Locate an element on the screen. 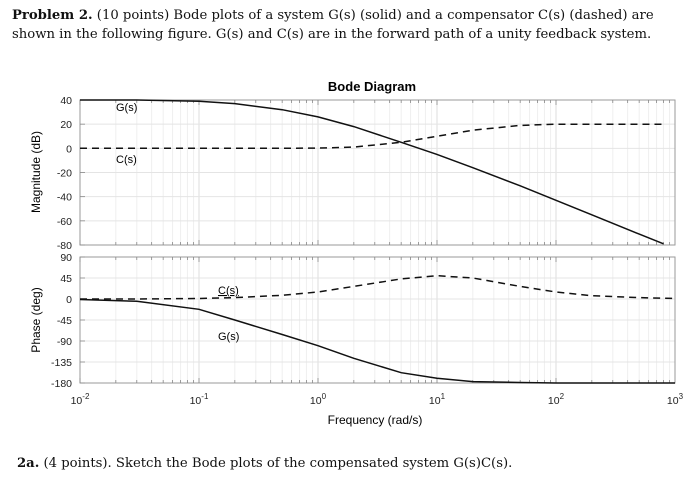  chart-title: Bode Diagram is located at coordinates (372, 86).